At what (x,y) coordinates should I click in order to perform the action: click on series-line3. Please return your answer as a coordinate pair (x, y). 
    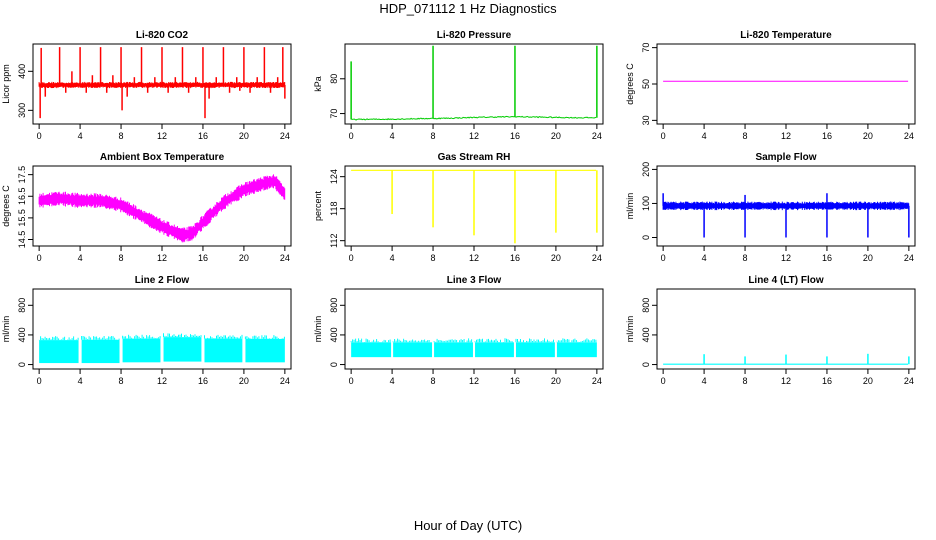
    Looking at the image, I should click on (473, 348).